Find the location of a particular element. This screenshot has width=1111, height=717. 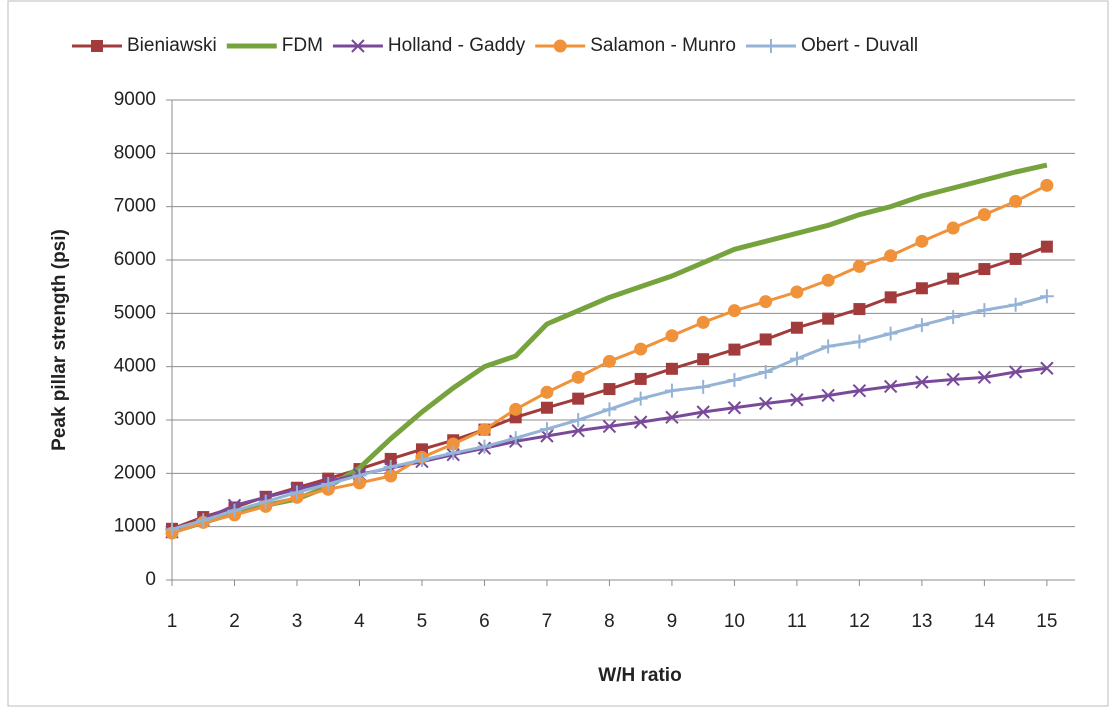

x-tick-label: 1 is located at coordinates (172, 621).